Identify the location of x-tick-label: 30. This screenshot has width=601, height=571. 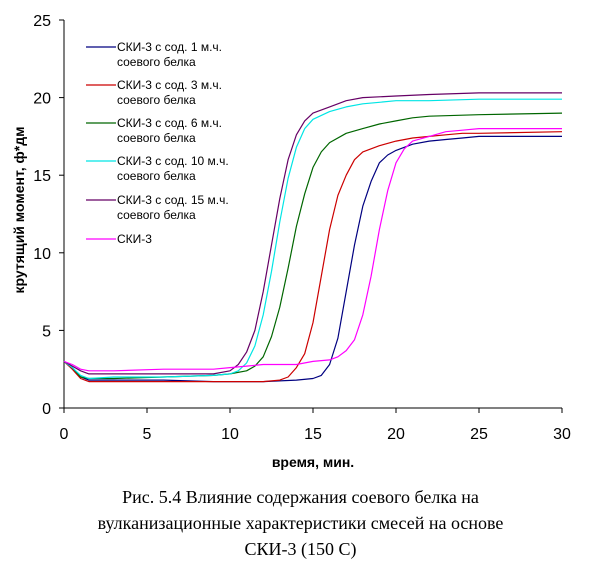
(562, 434).